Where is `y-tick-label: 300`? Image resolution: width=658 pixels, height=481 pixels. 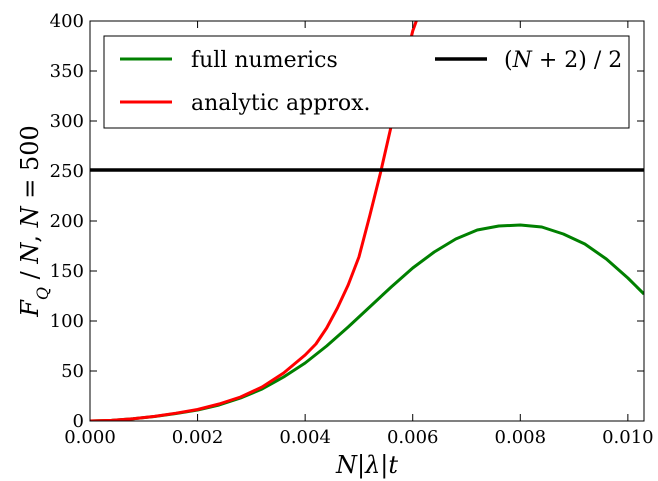
y-tick-label: 300 is located at coordinates (67, 121).